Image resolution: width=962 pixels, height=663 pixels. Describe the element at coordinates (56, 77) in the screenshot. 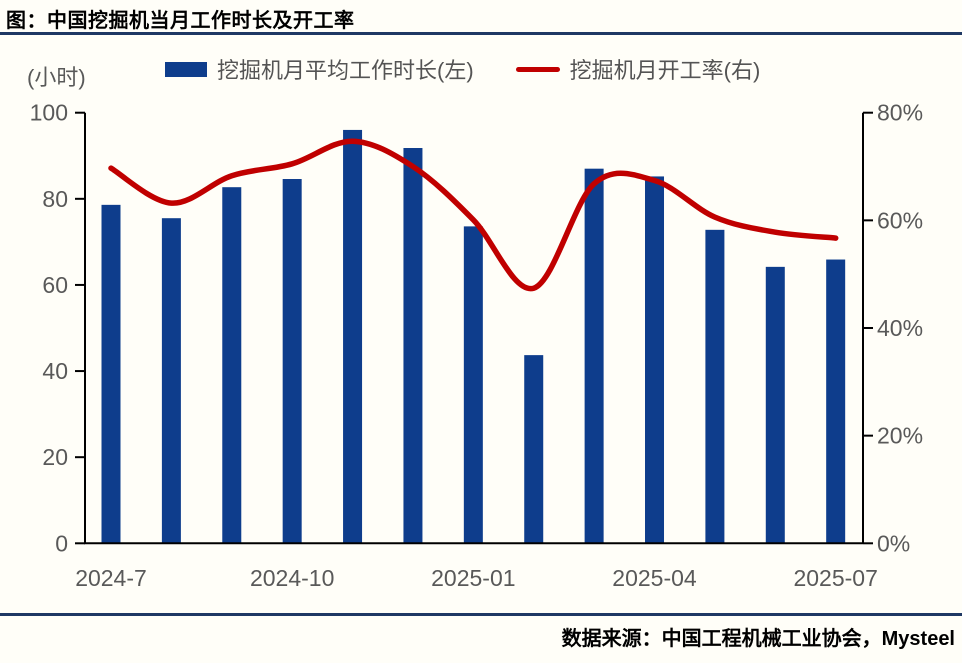

I see `left-axis-unit-label: (小时)` at that location.